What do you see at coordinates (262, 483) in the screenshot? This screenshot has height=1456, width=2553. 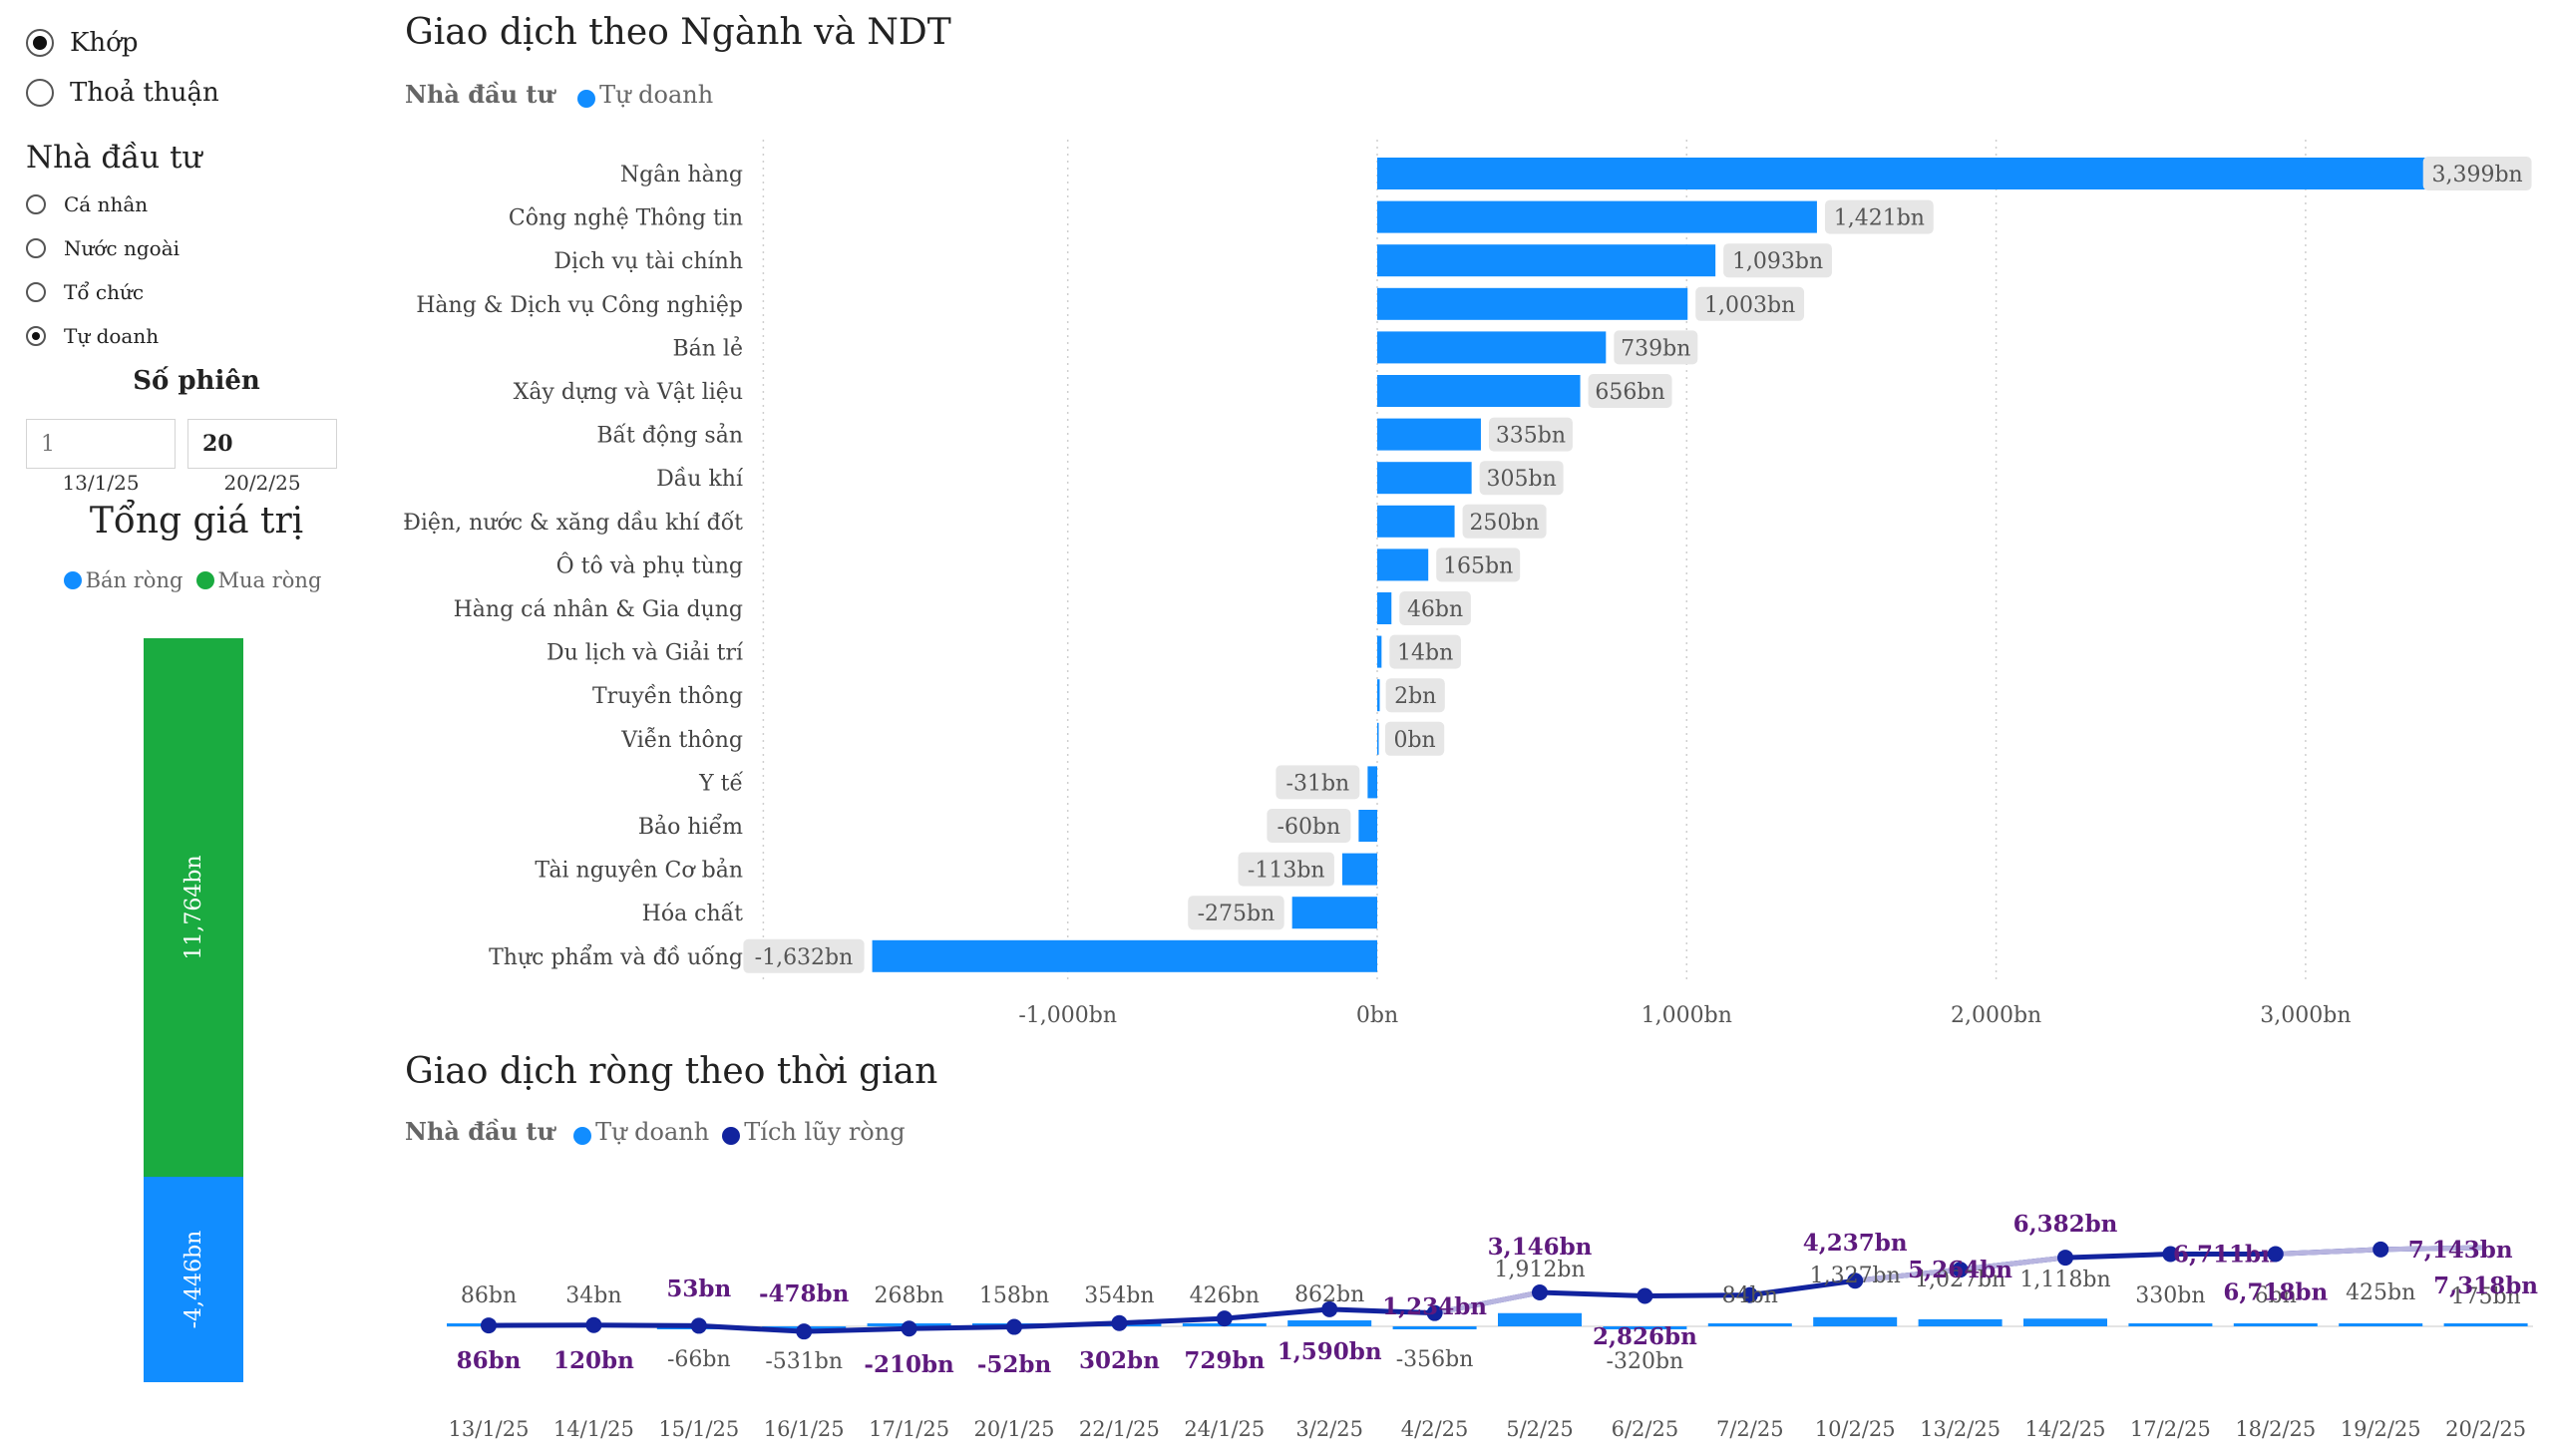 I see `sessions-to-date: 20/2/25` at bounding box center [262, 483].